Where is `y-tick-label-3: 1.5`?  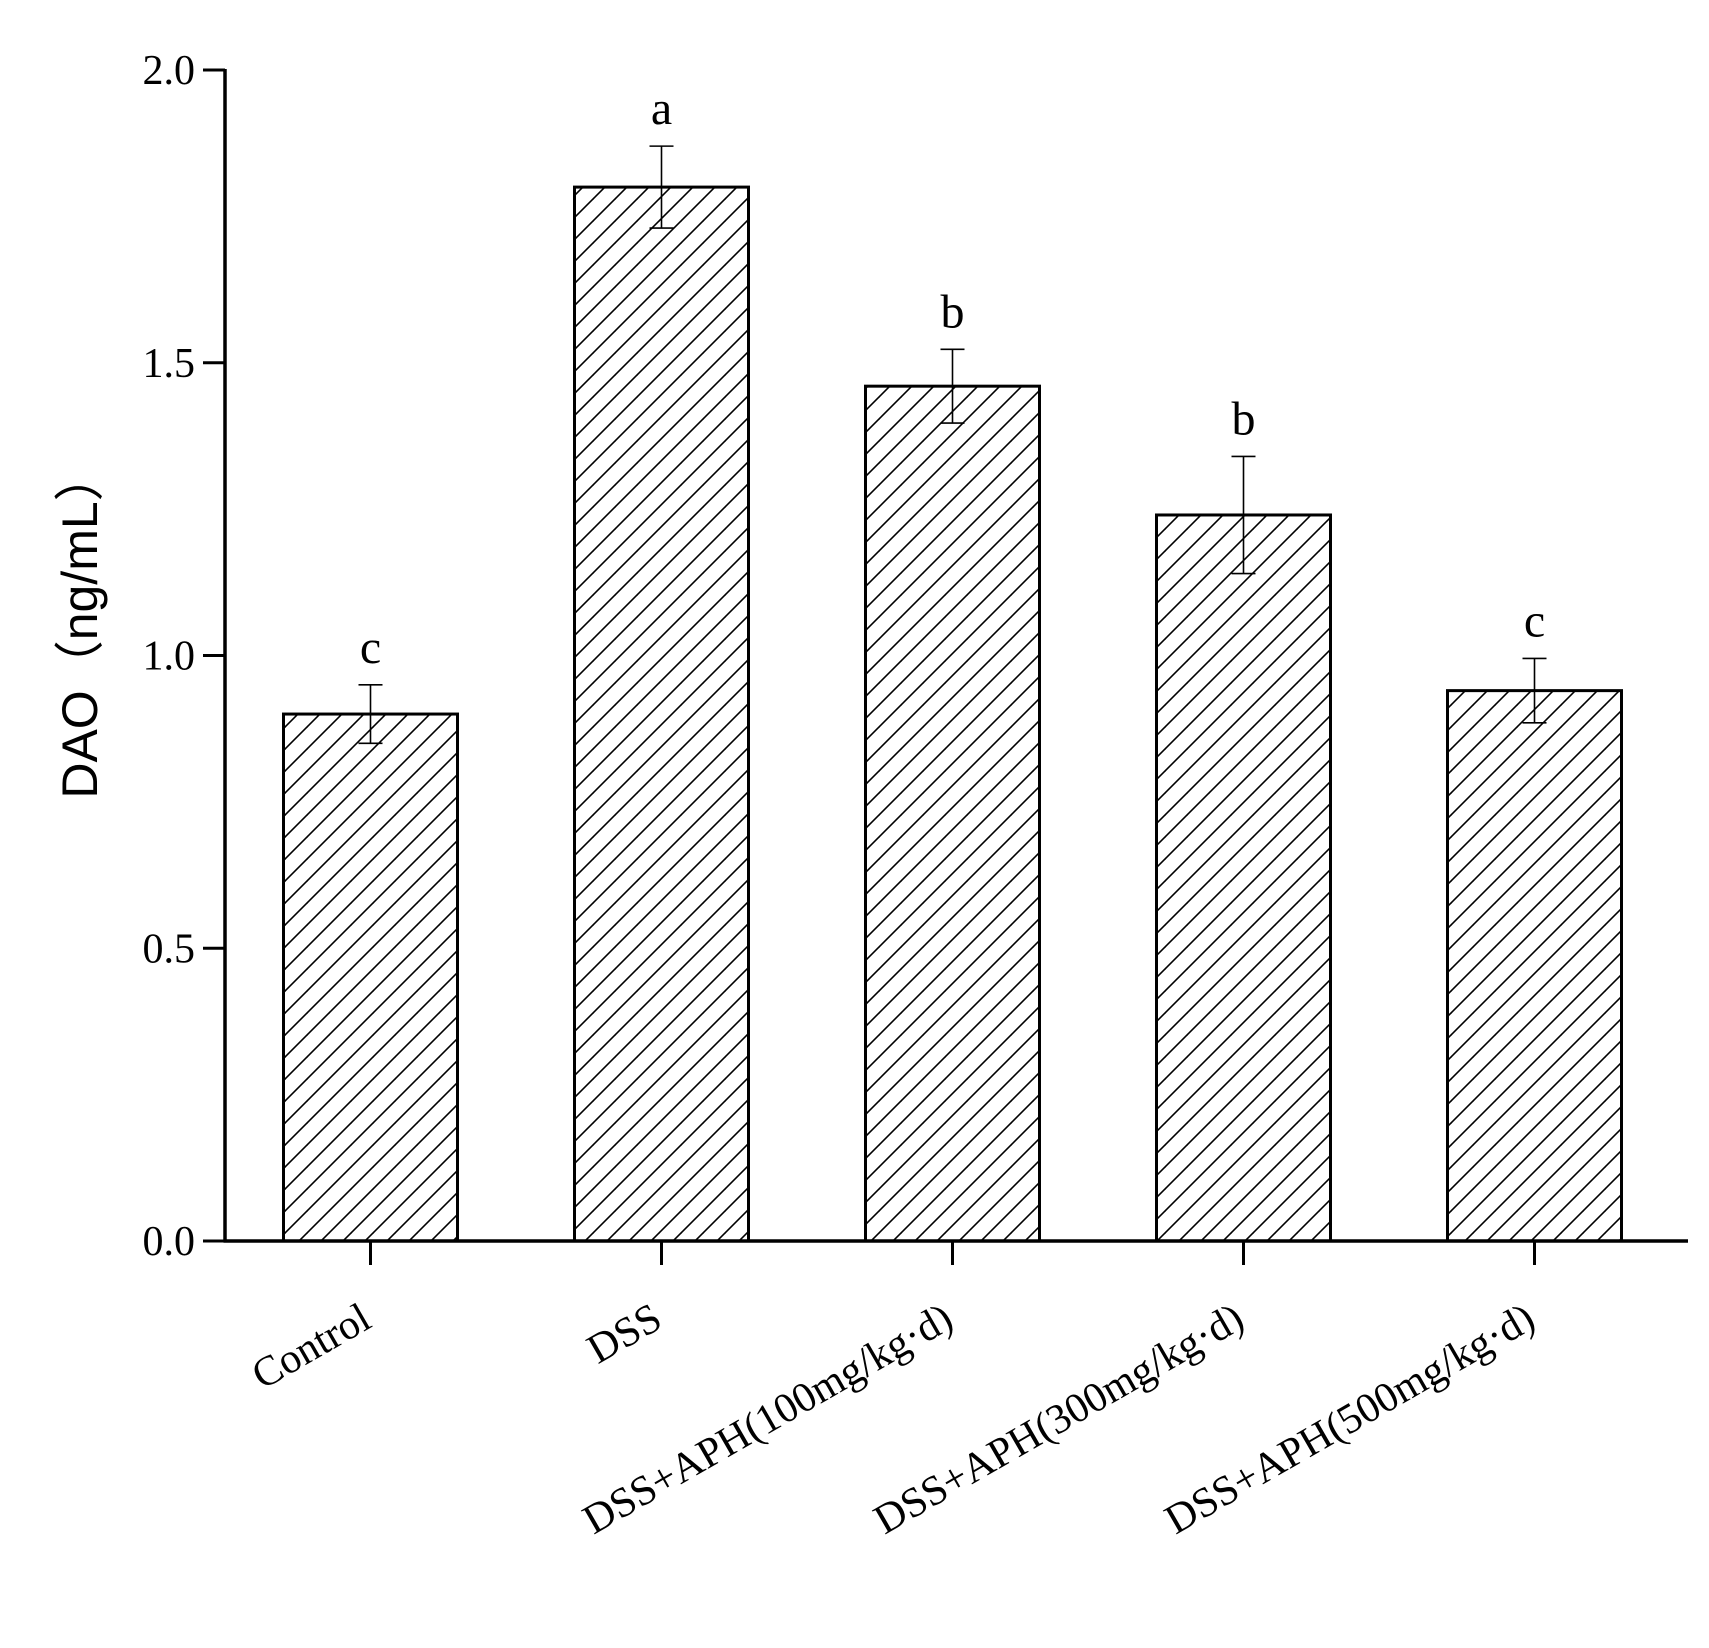
y-tick-label-3: 1.5 is located at coordinates (169, 364).